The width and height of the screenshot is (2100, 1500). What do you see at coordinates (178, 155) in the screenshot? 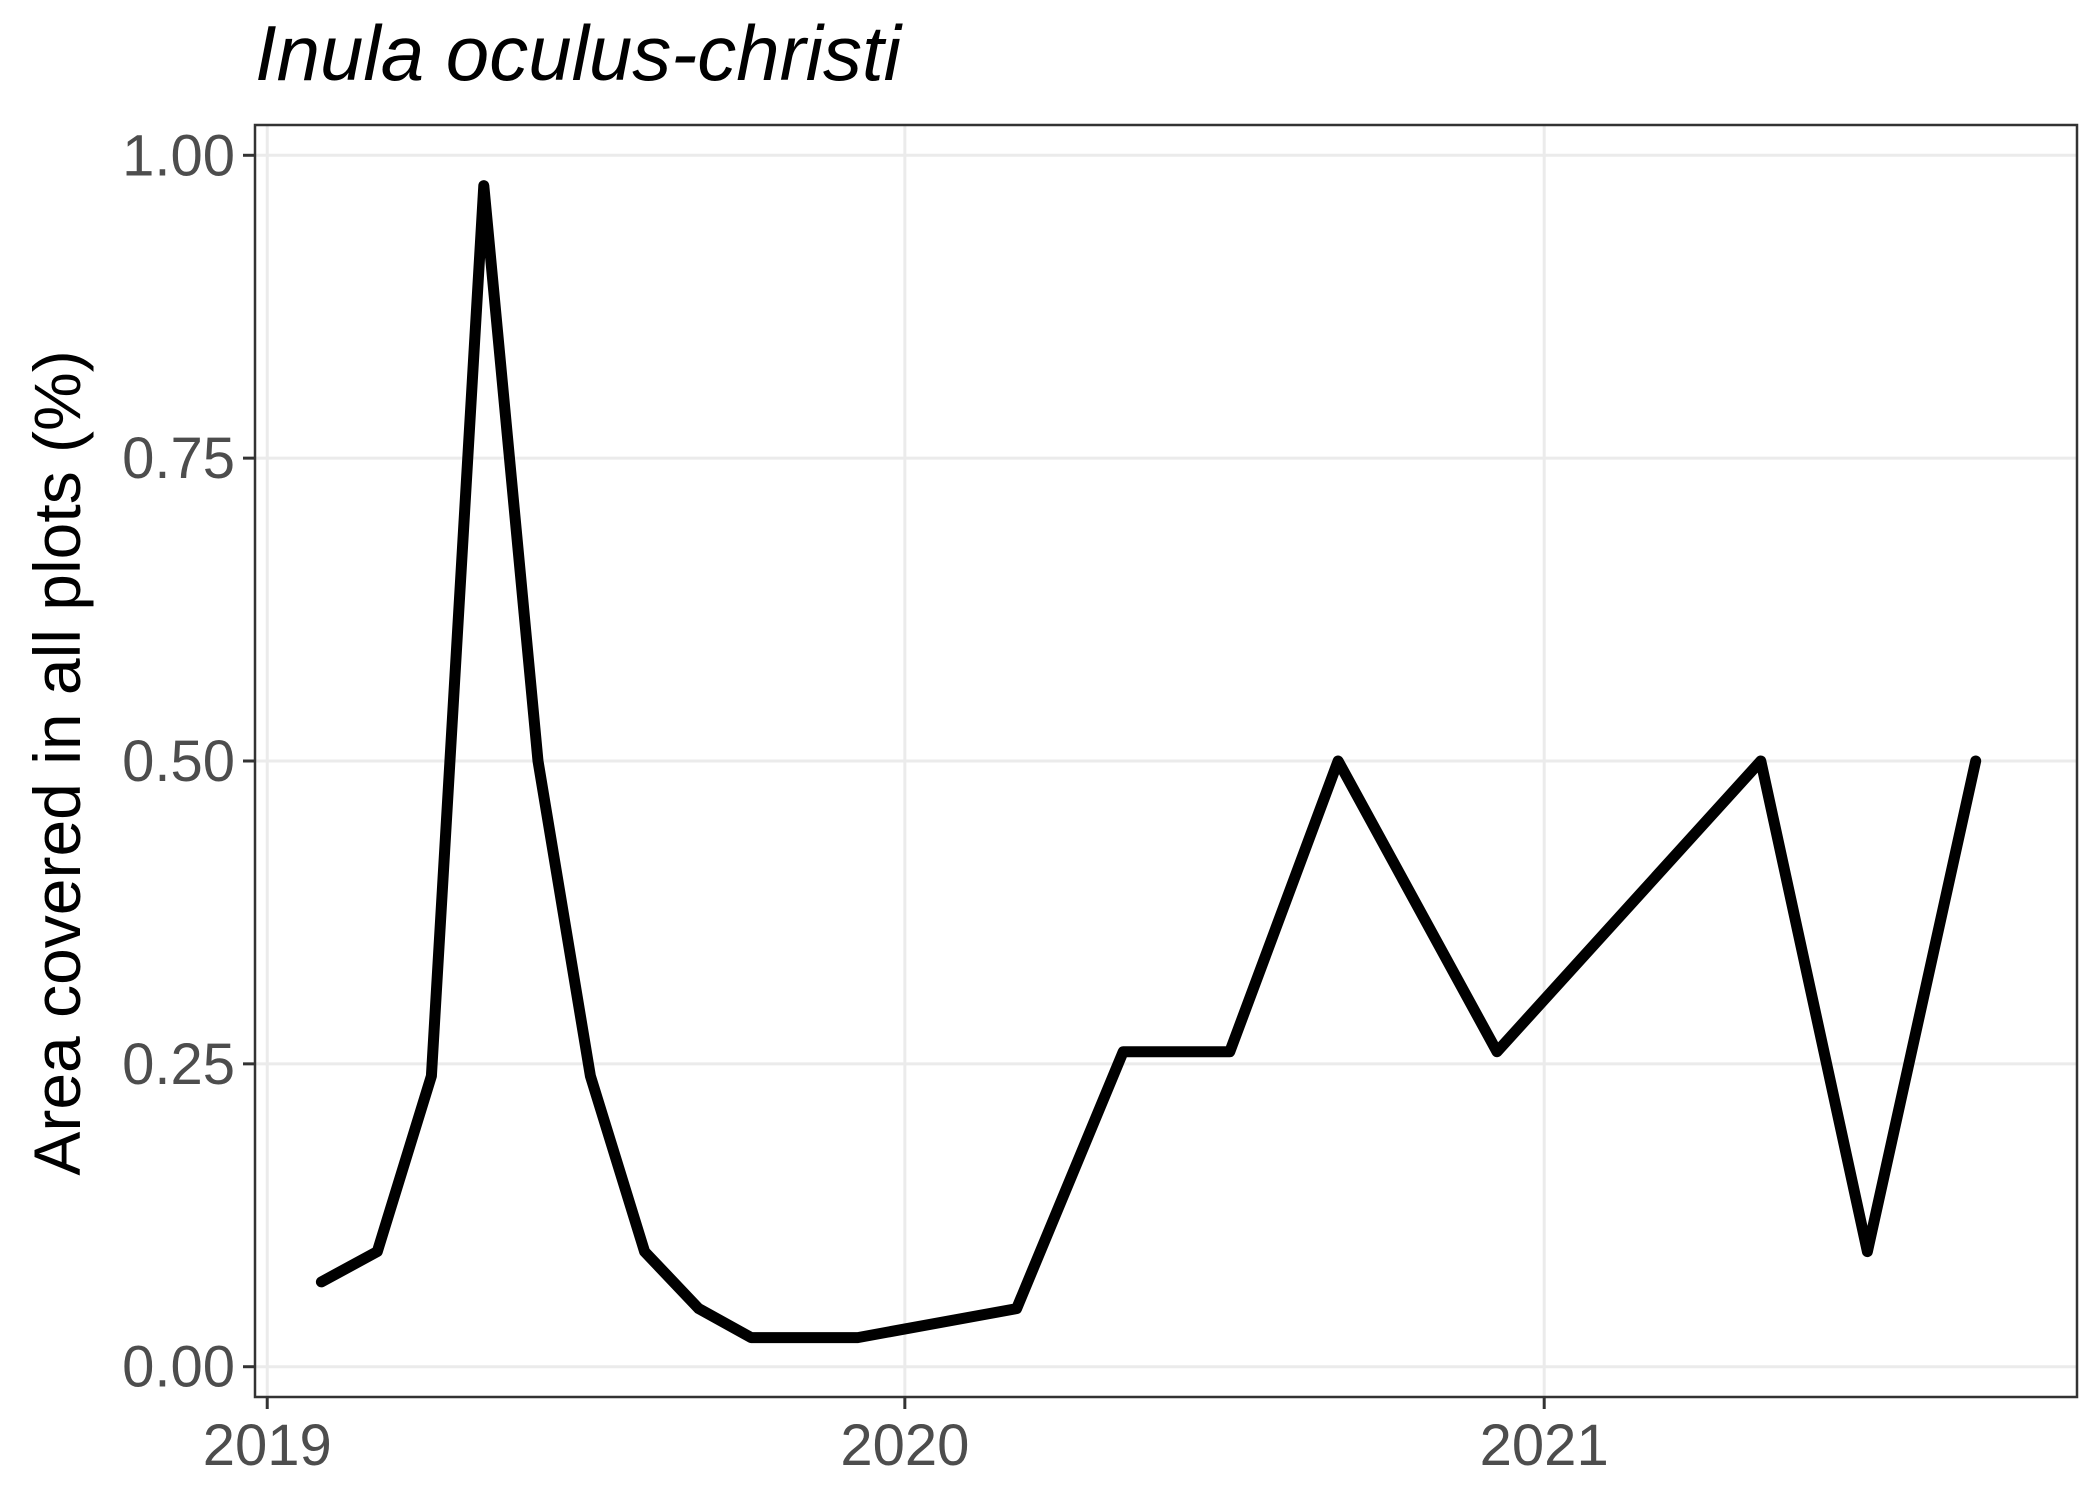
I see `y-tick-label: 1.00` at bounding box center [178, 155].